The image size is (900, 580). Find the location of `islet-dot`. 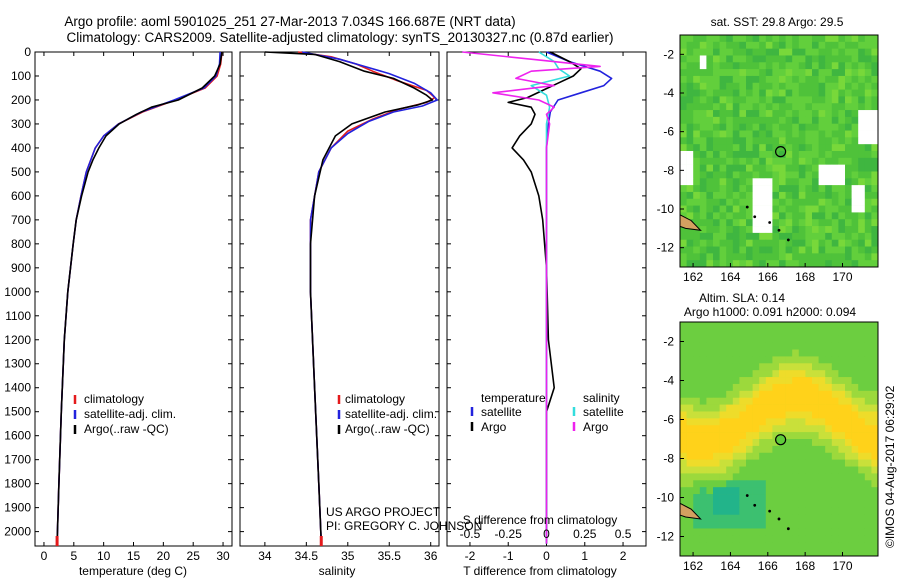

islet-dot is located at coordinates (755, 505).